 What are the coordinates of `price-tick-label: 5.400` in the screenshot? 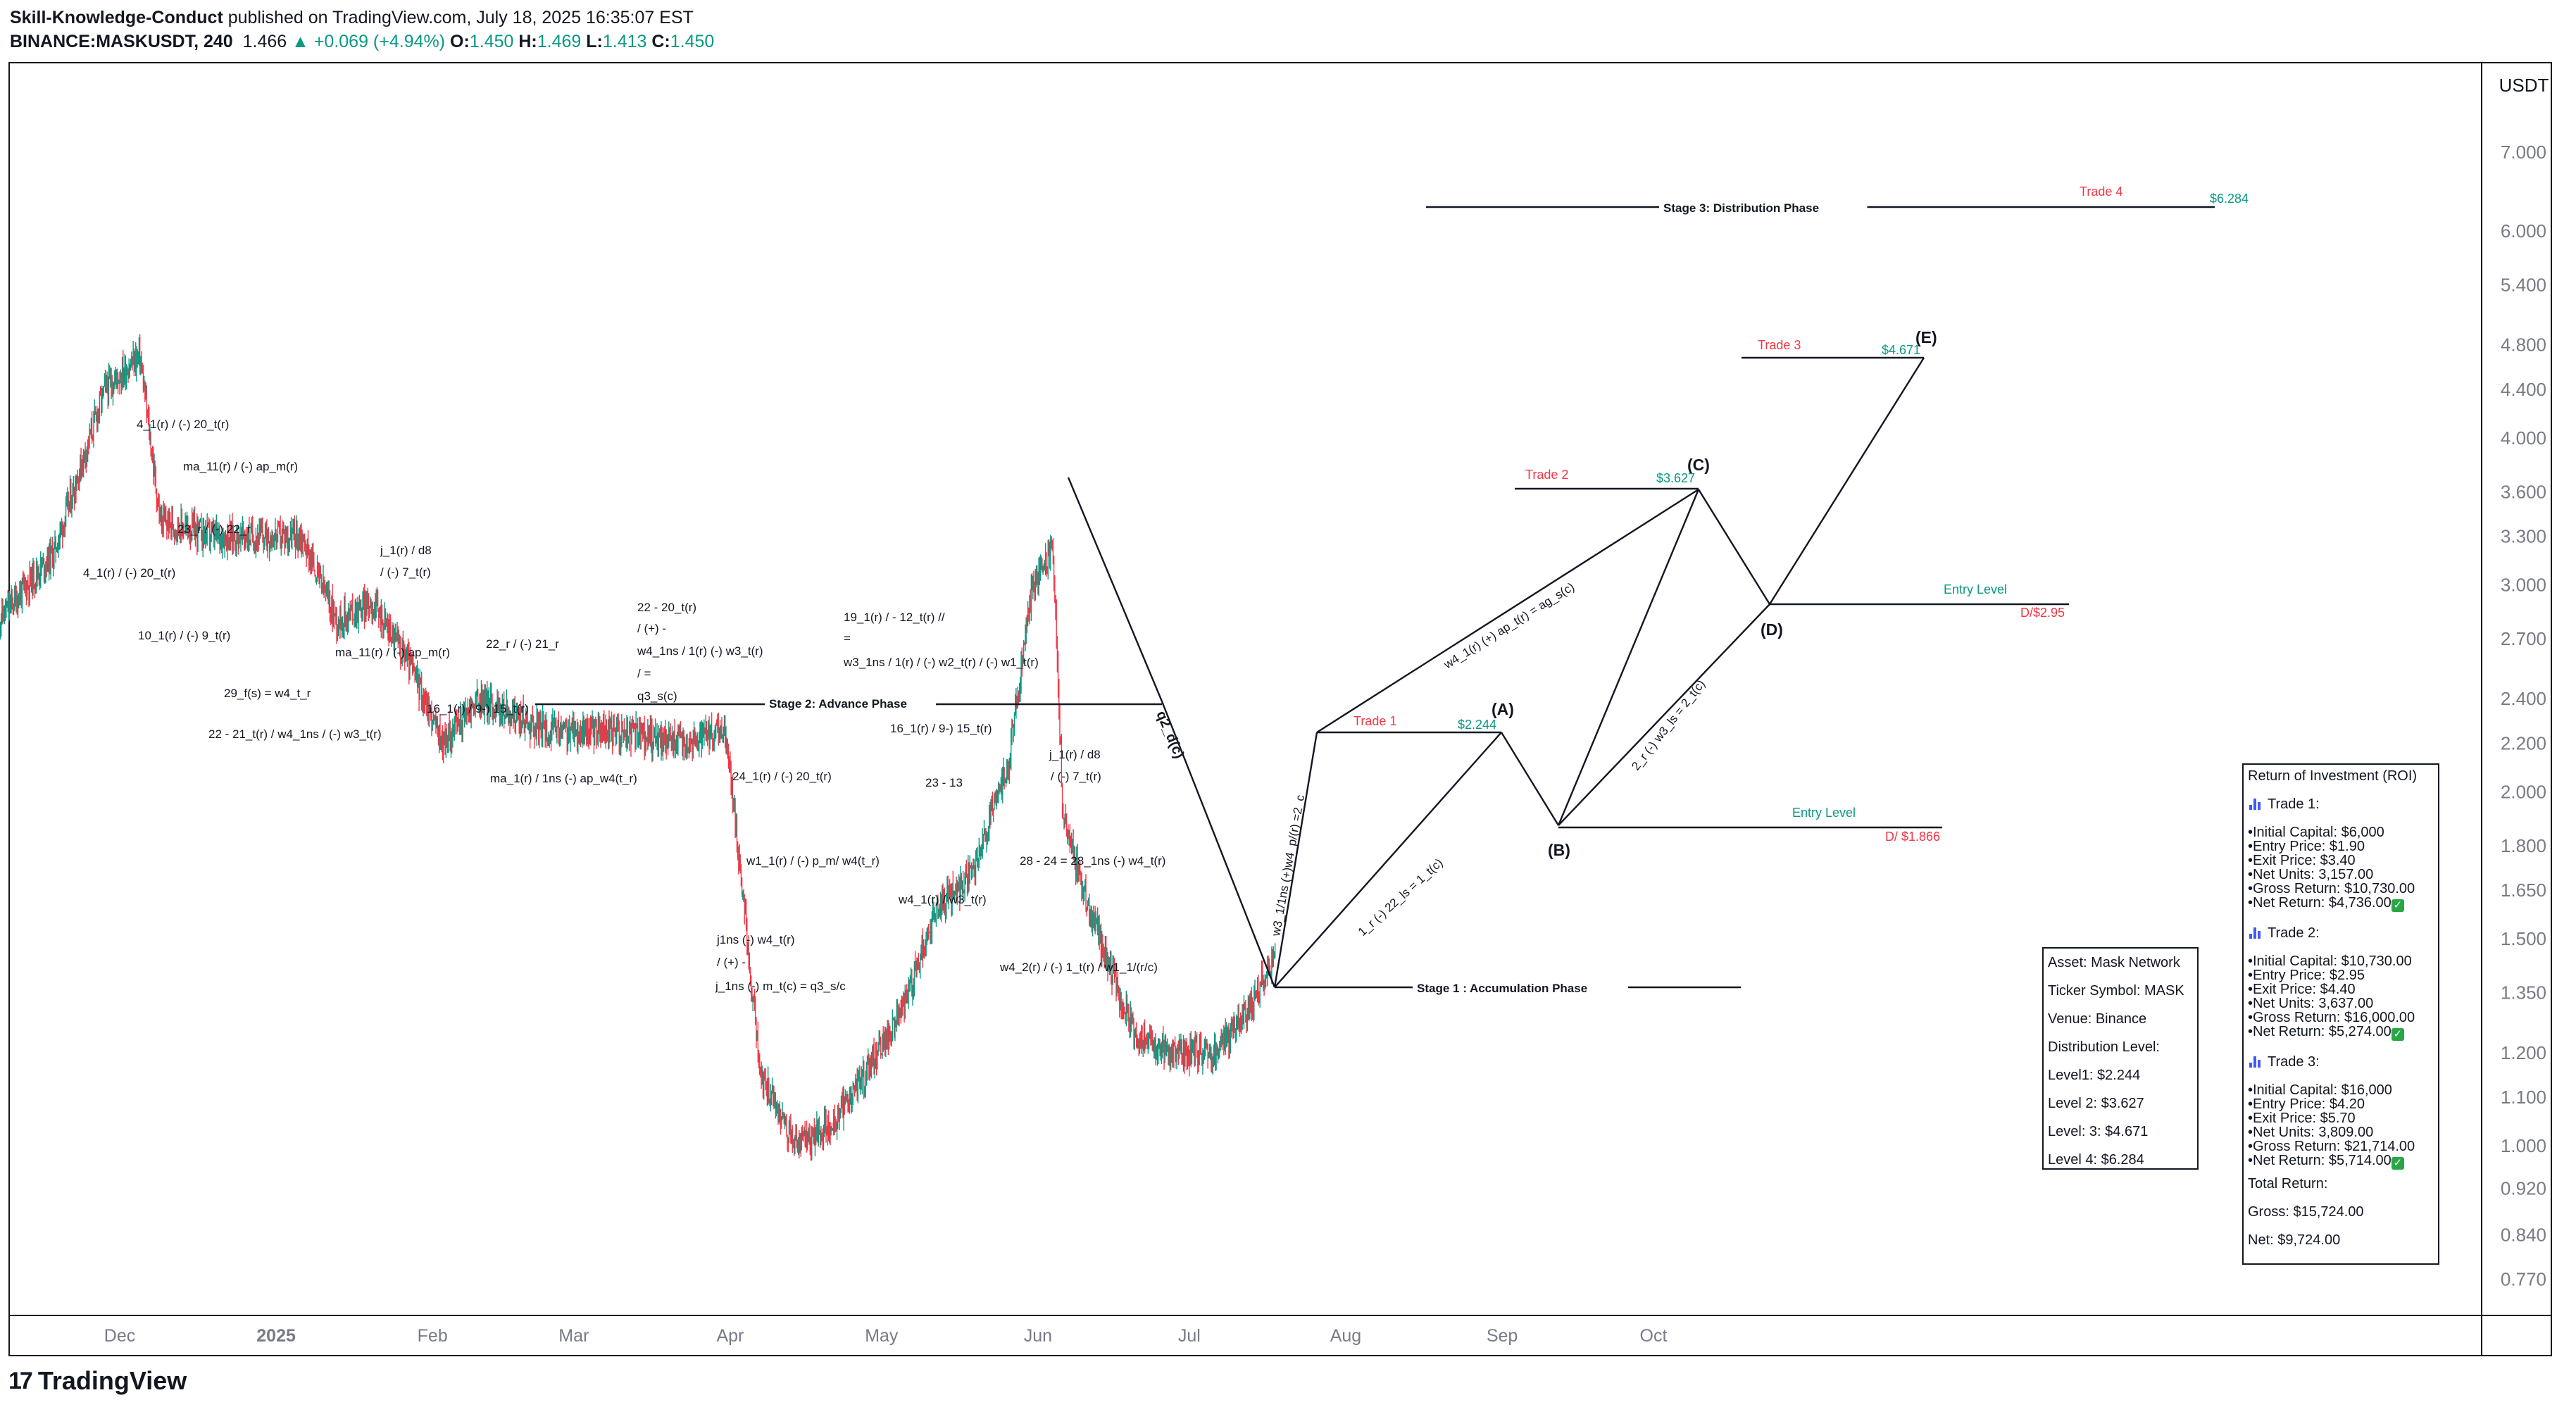 It's located at (2523, 284).